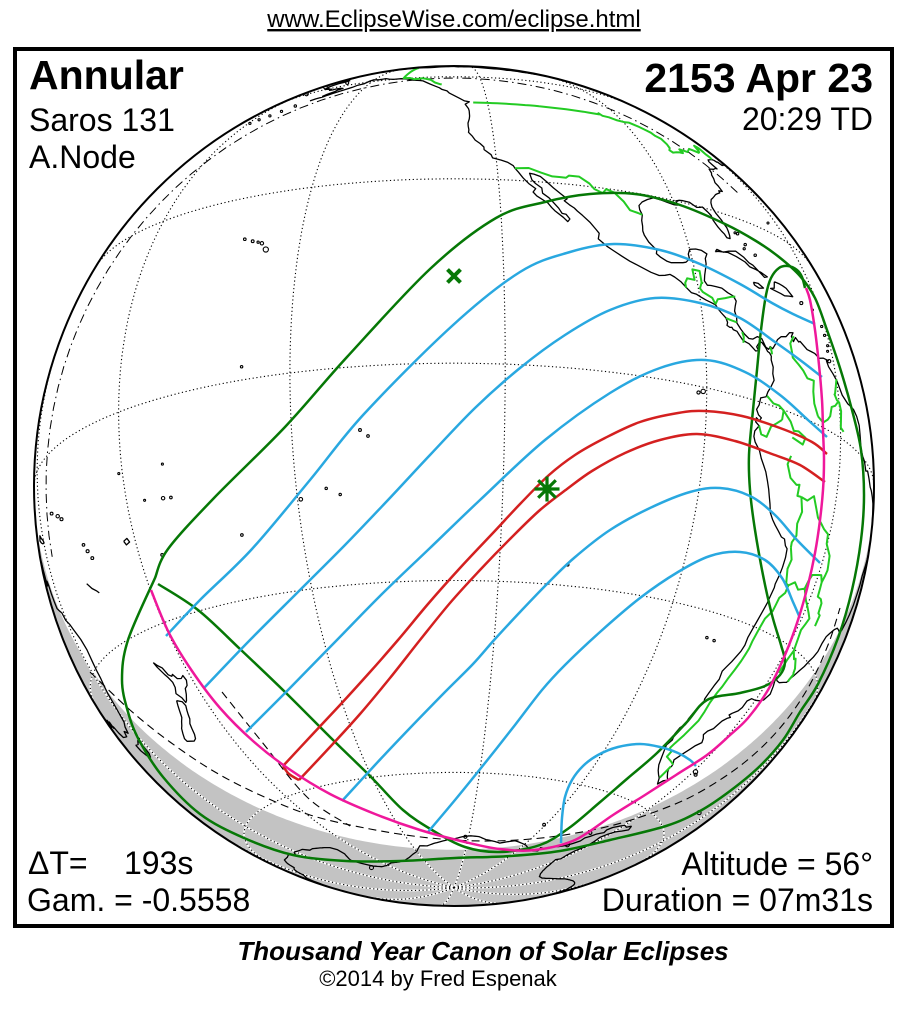 The image size is (908, 1009). Describe the element at coordinates (807, 119) in the screenshot. I see `svg-text: 20:29 TD` at that location.